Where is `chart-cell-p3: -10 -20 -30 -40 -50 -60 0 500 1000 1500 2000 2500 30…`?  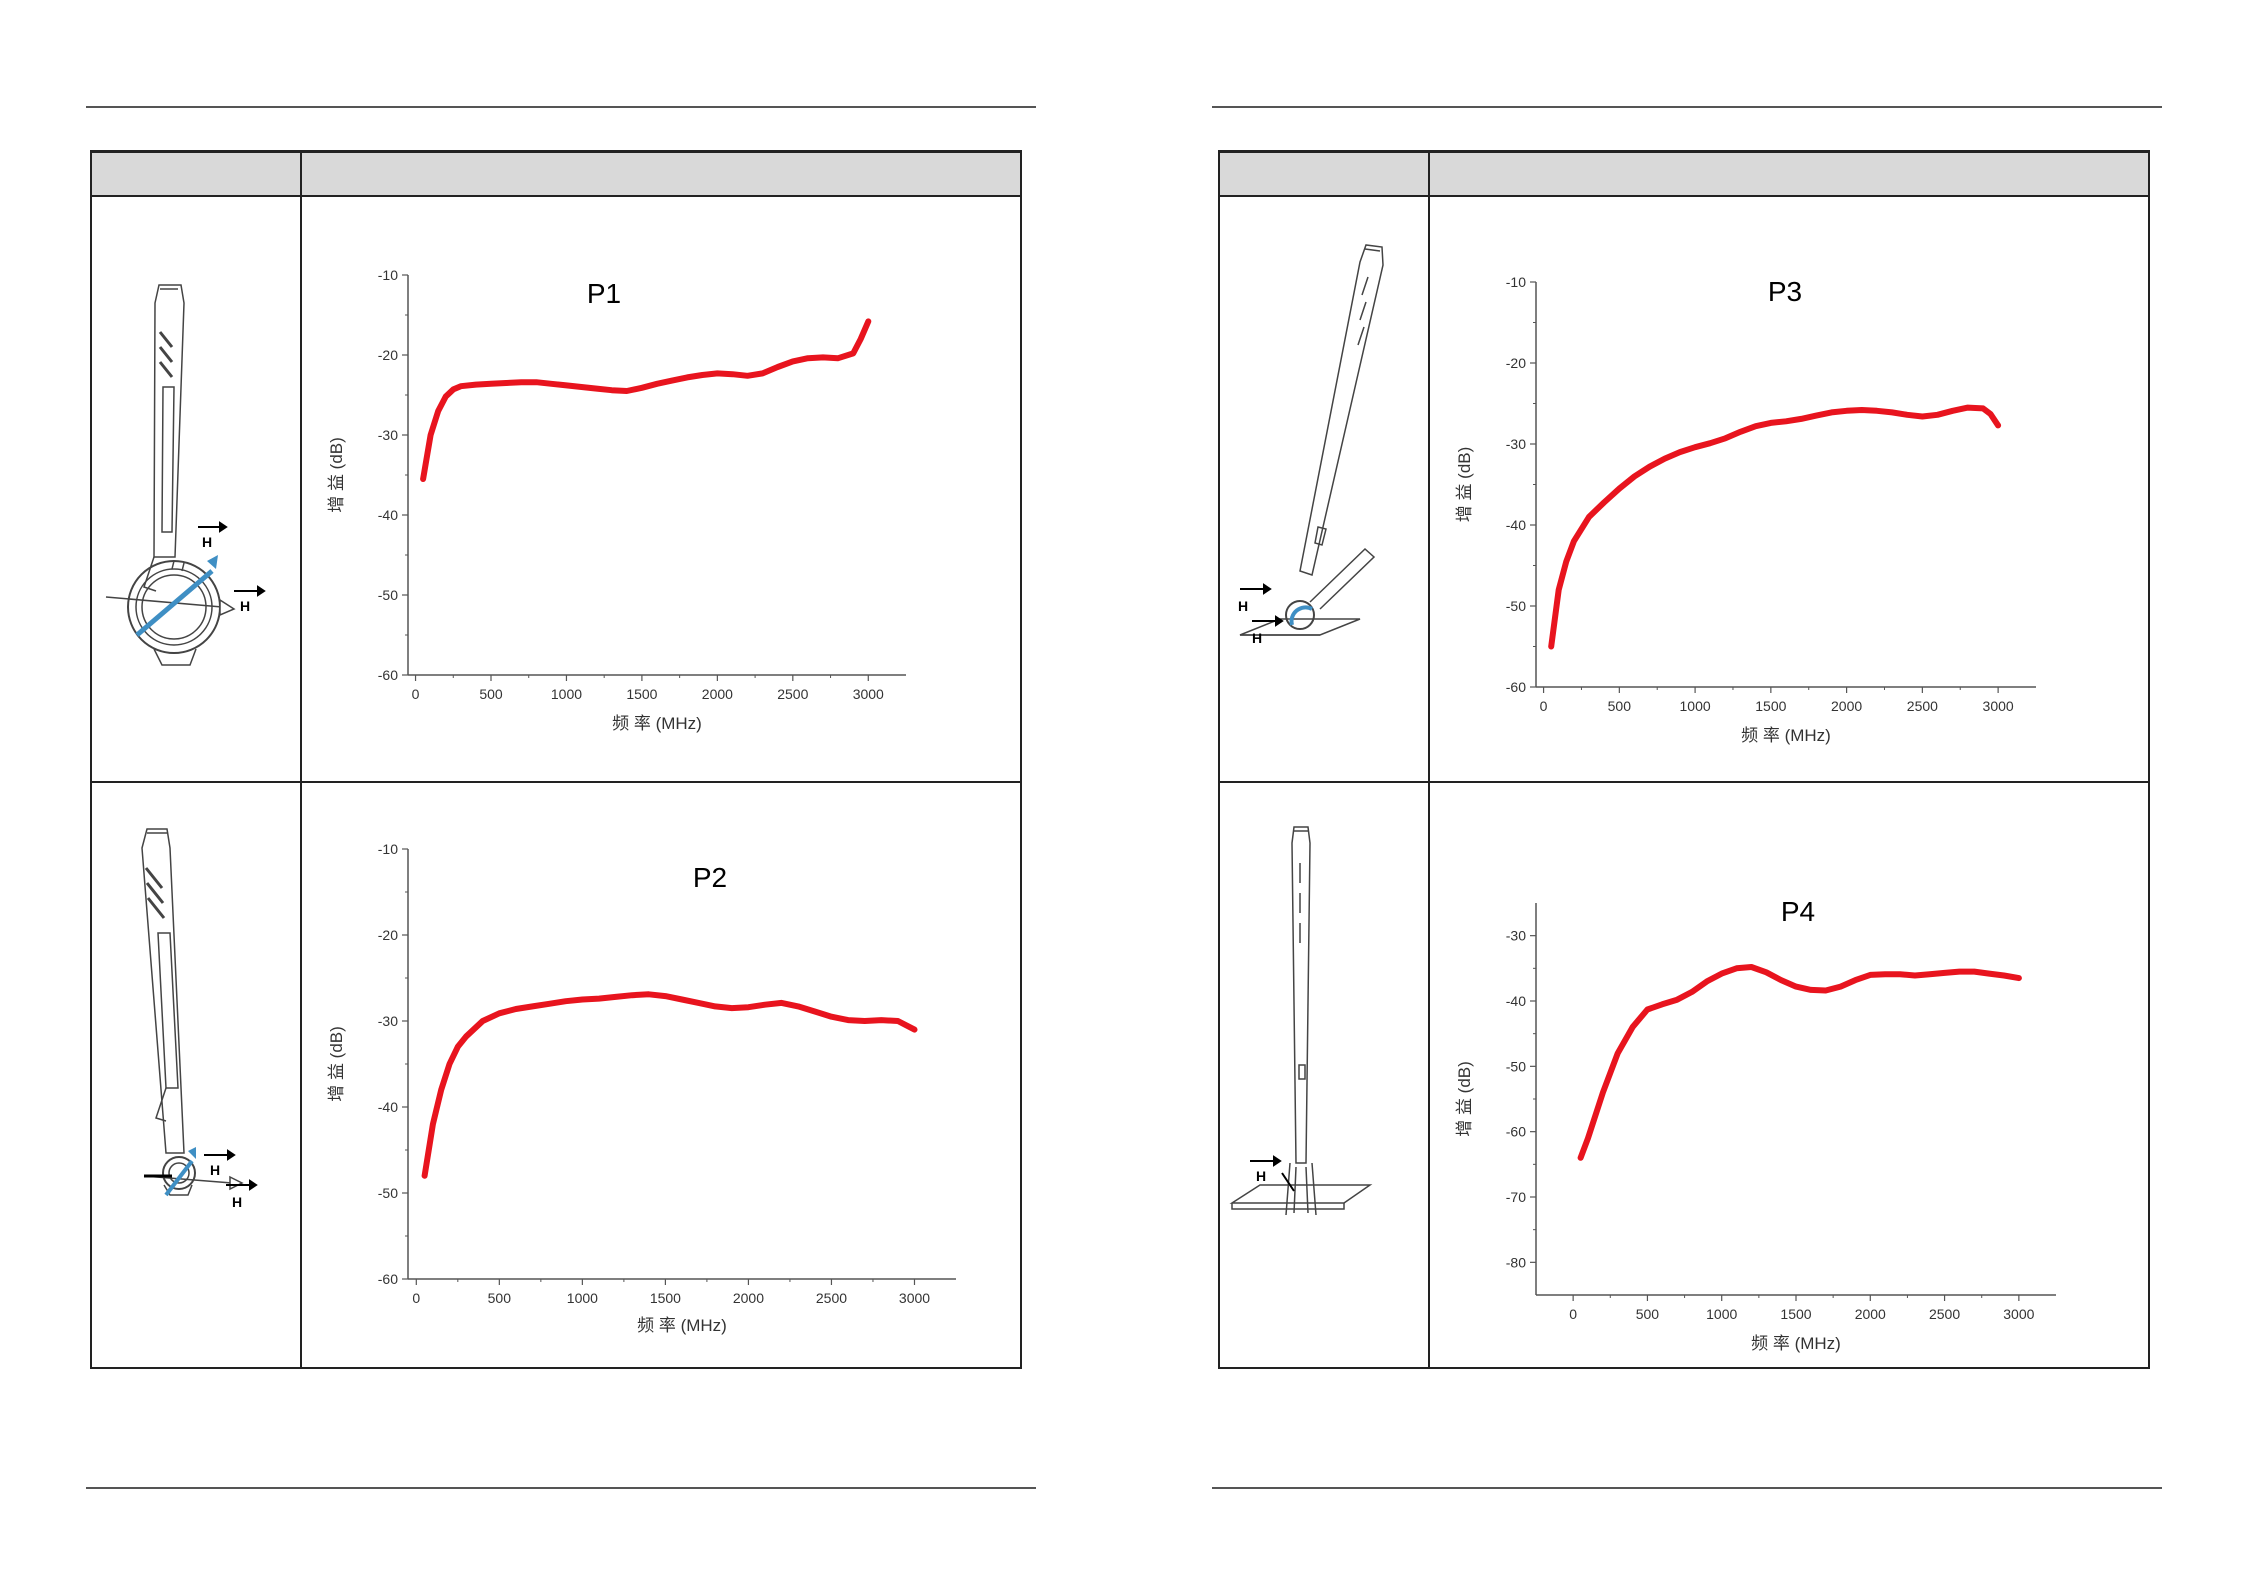 chart-cell-p3: -10 -20 -30 -40 -50 -60 0 500 1000 1500 2000 2500 30… is located at coordinates (1790, 490).